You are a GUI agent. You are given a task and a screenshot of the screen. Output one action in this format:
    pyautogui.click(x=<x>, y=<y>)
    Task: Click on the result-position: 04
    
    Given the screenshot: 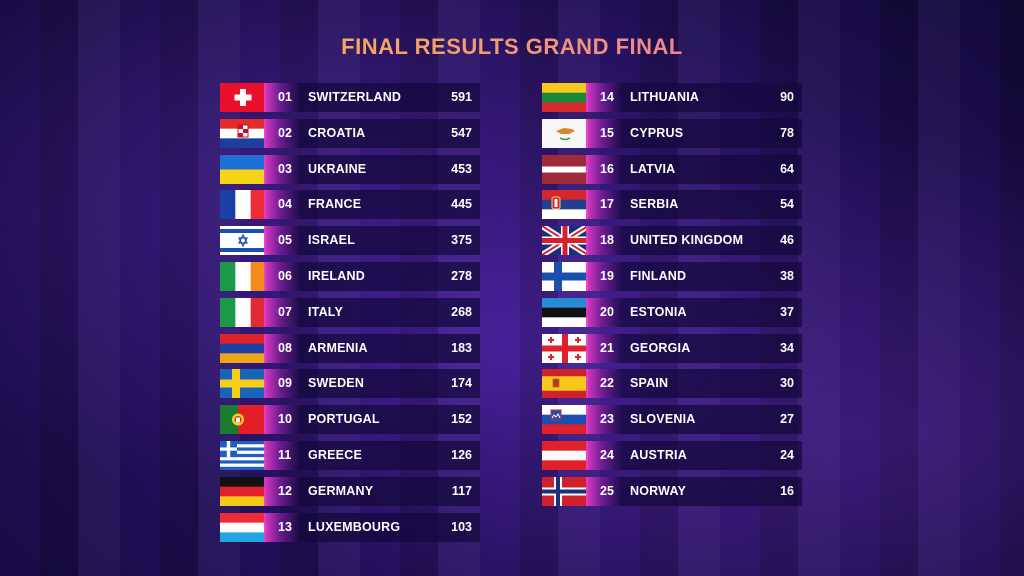 What is the action you would take?
    pyautogui.click(x=285, y=204)
    